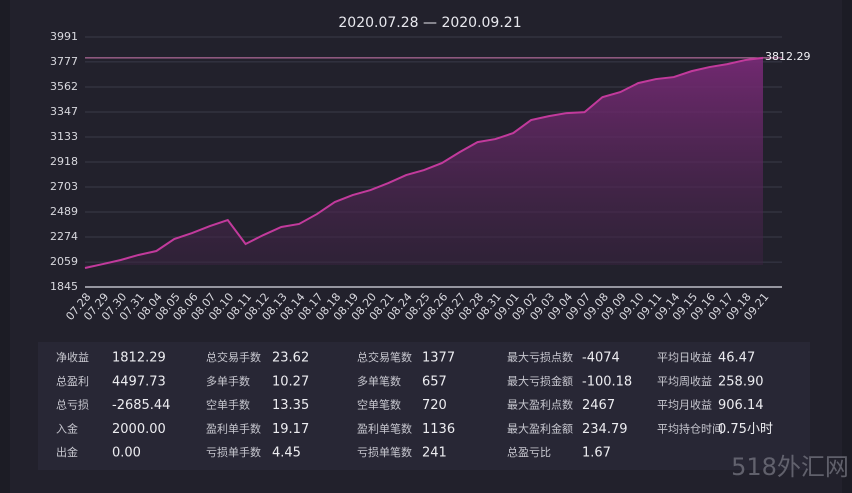  I want to click on stat-value: 13.35, so click(290, 405).